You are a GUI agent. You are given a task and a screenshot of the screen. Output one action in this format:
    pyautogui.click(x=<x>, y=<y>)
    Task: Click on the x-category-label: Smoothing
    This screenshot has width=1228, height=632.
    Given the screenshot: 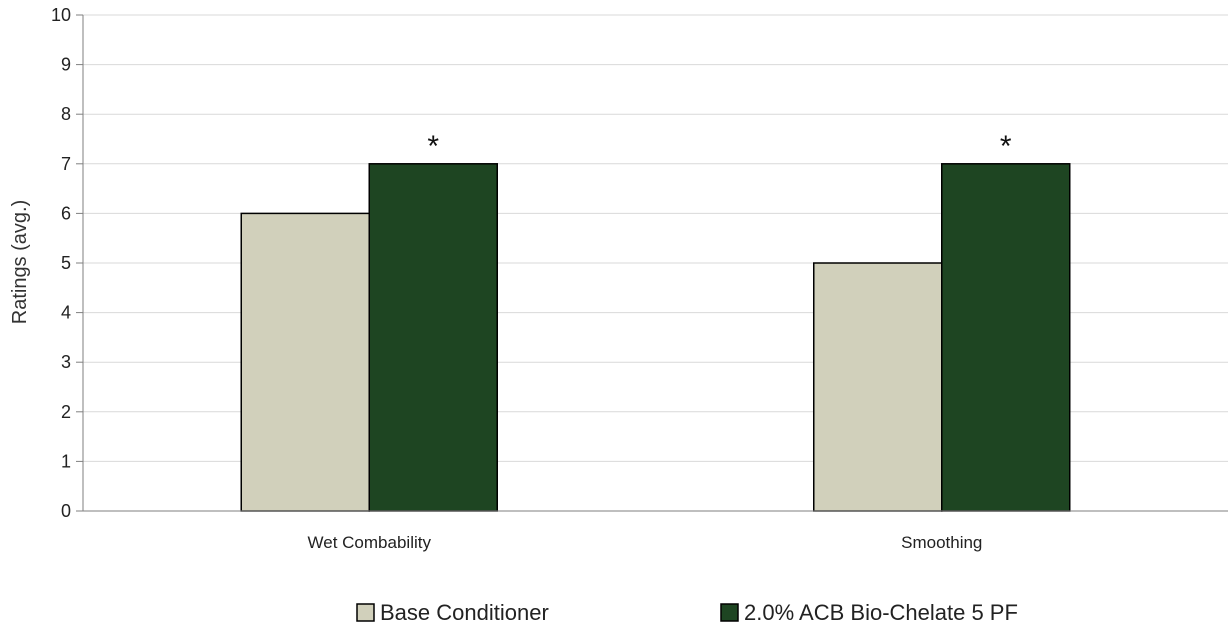 What is the action you would take?
    pyautogui.click(x=941, y=542)
    